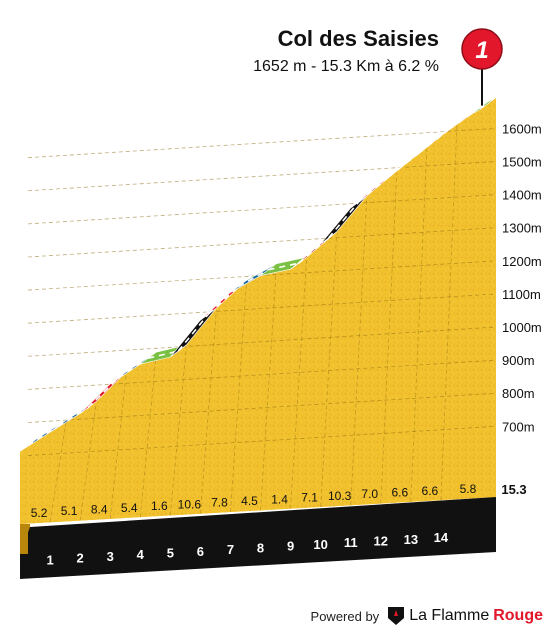  What do you see at coordinates (170, 552) in the screenshot?
I see `x-tick-label: 5` at bounding box center [170, 552].